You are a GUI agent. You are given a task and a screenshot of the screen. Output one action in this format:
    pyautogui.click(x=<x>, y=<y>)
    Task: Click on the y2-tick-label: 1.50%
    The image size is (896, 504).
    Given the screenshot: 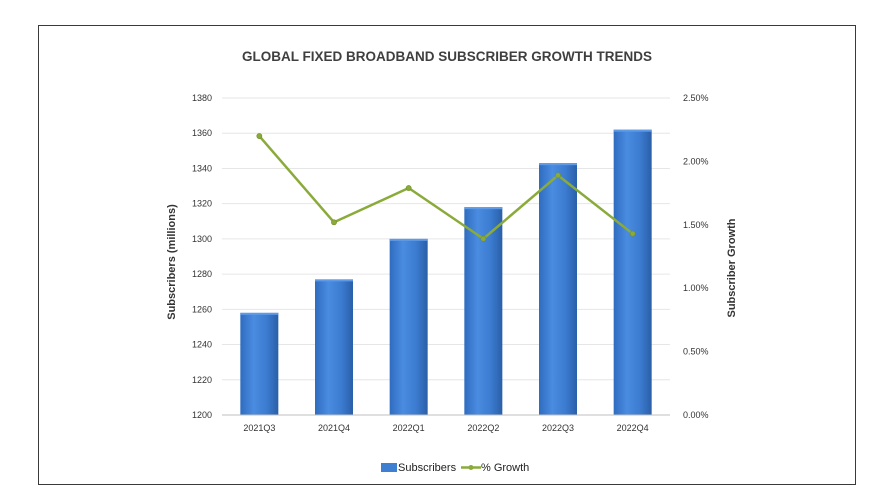 What is the action you would take?
    pyautogui.click(x=696, y=225)
    